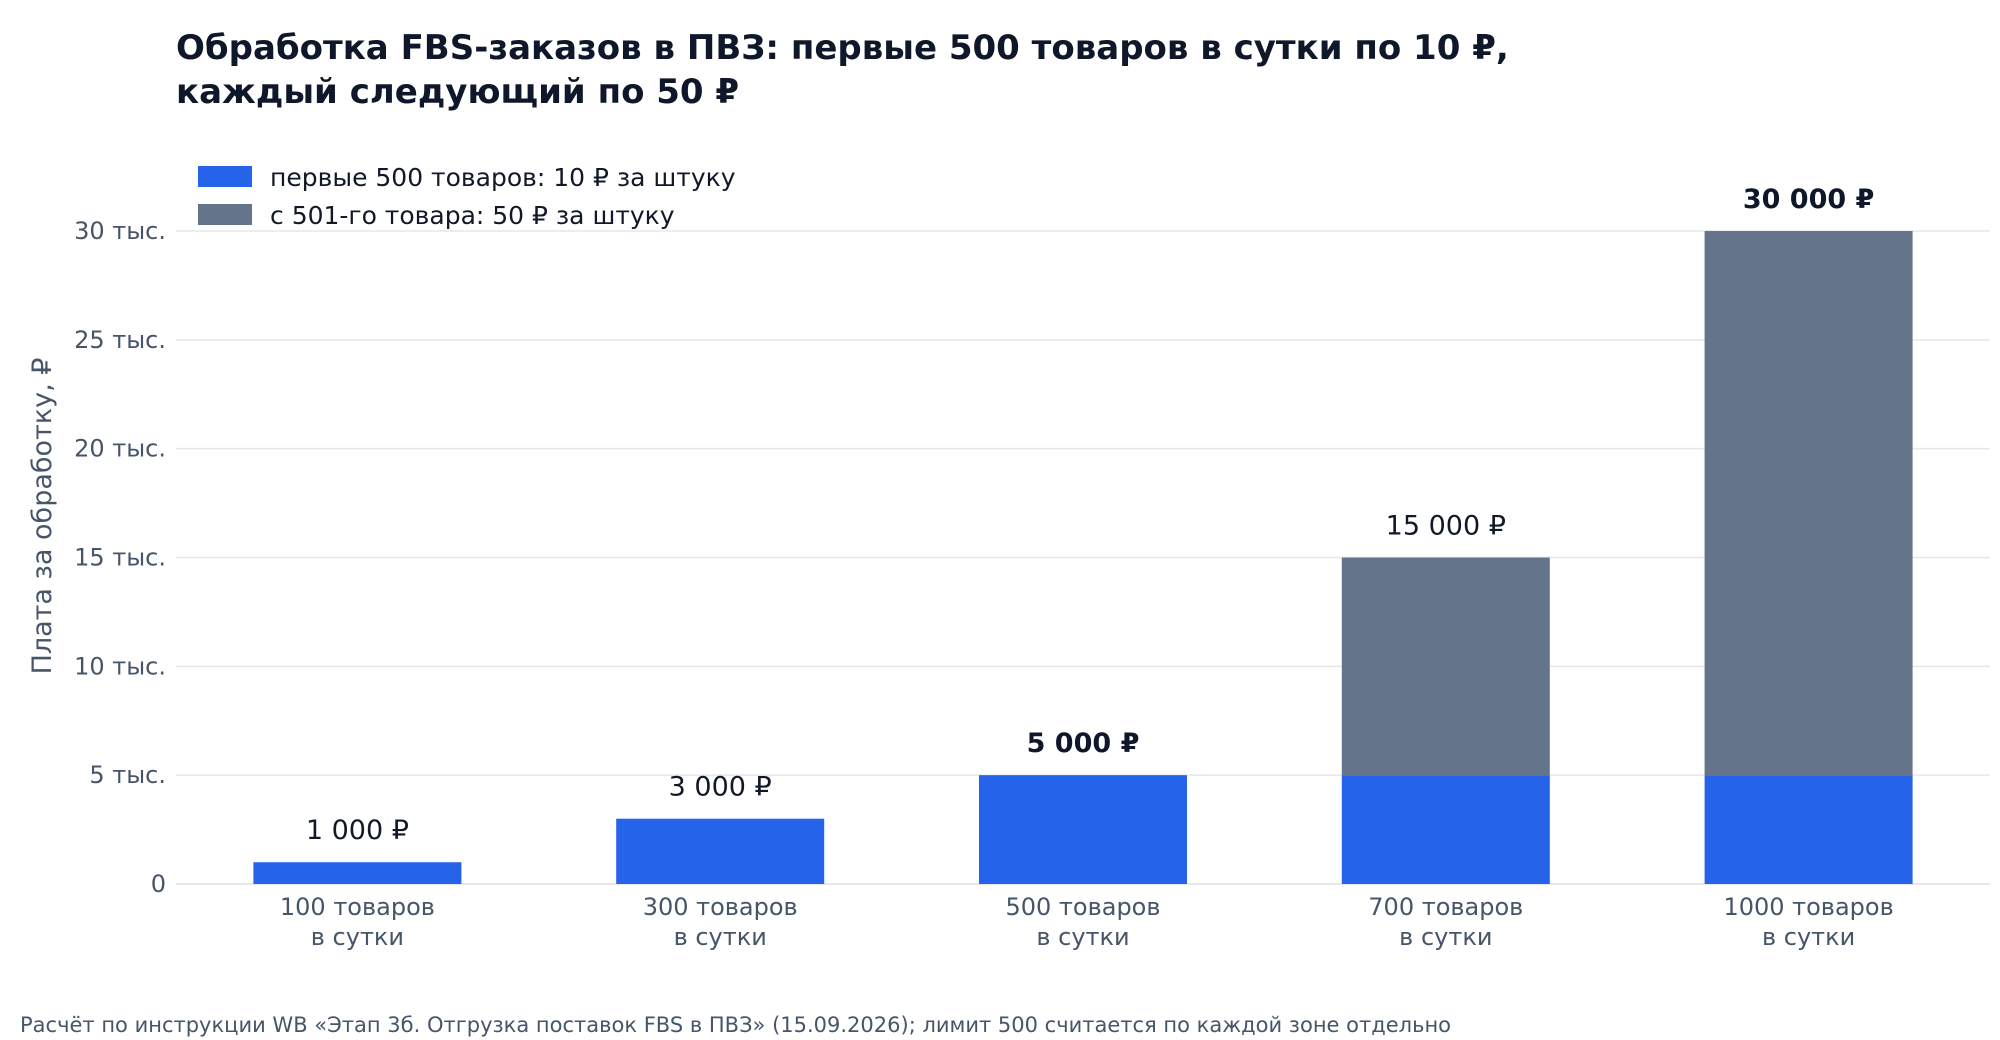 Image resolution: width=2000 pixels, height=1040 pixels. What do you see at coordinates (225, 176) in the screenshot?
I see `legend-swatch-first-tier` at bounding box center [225, 176].